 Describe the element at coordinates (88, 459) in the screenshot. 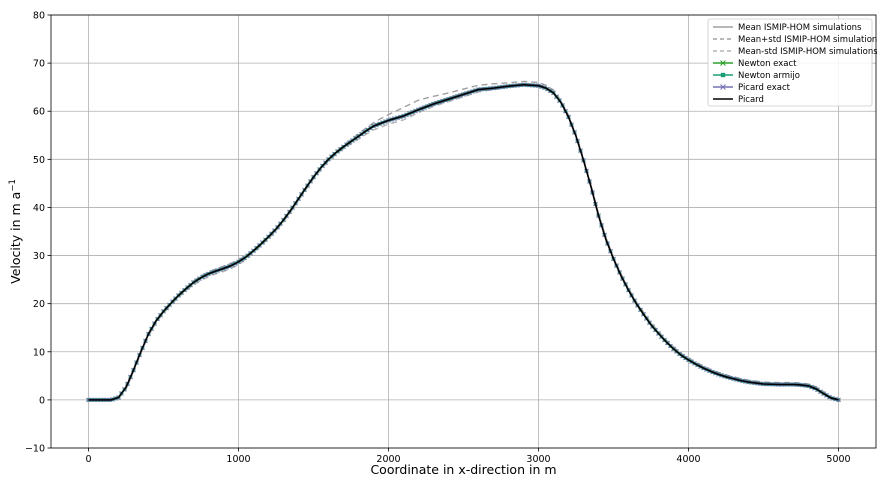

I see `x-tick-label: 0` at that location.